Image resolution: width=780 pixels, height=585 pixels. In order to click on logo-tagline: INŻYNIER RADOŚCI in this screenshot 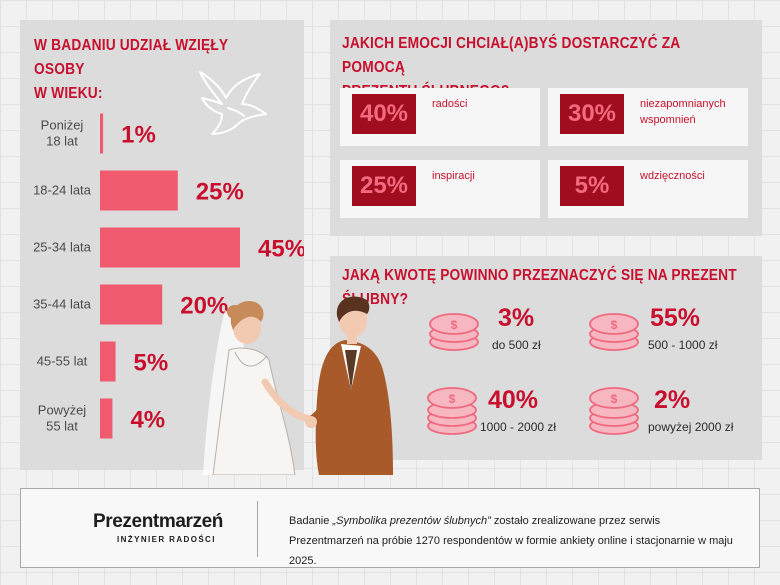, I will do `click(166, 539)`.